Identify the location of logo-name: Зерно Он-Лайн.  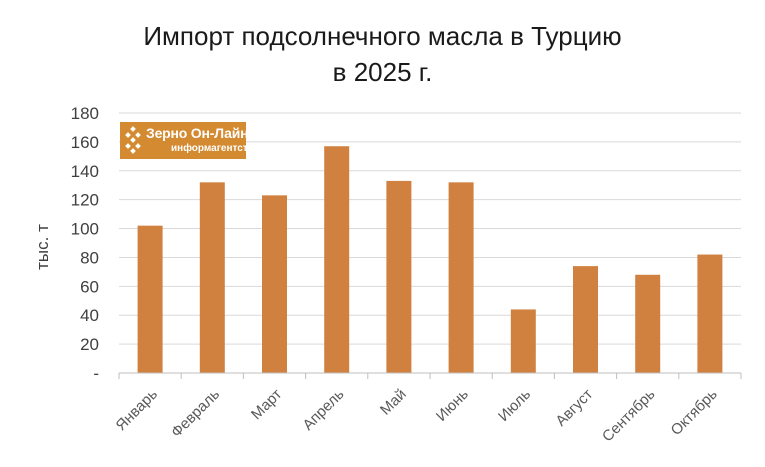
(197, 133).